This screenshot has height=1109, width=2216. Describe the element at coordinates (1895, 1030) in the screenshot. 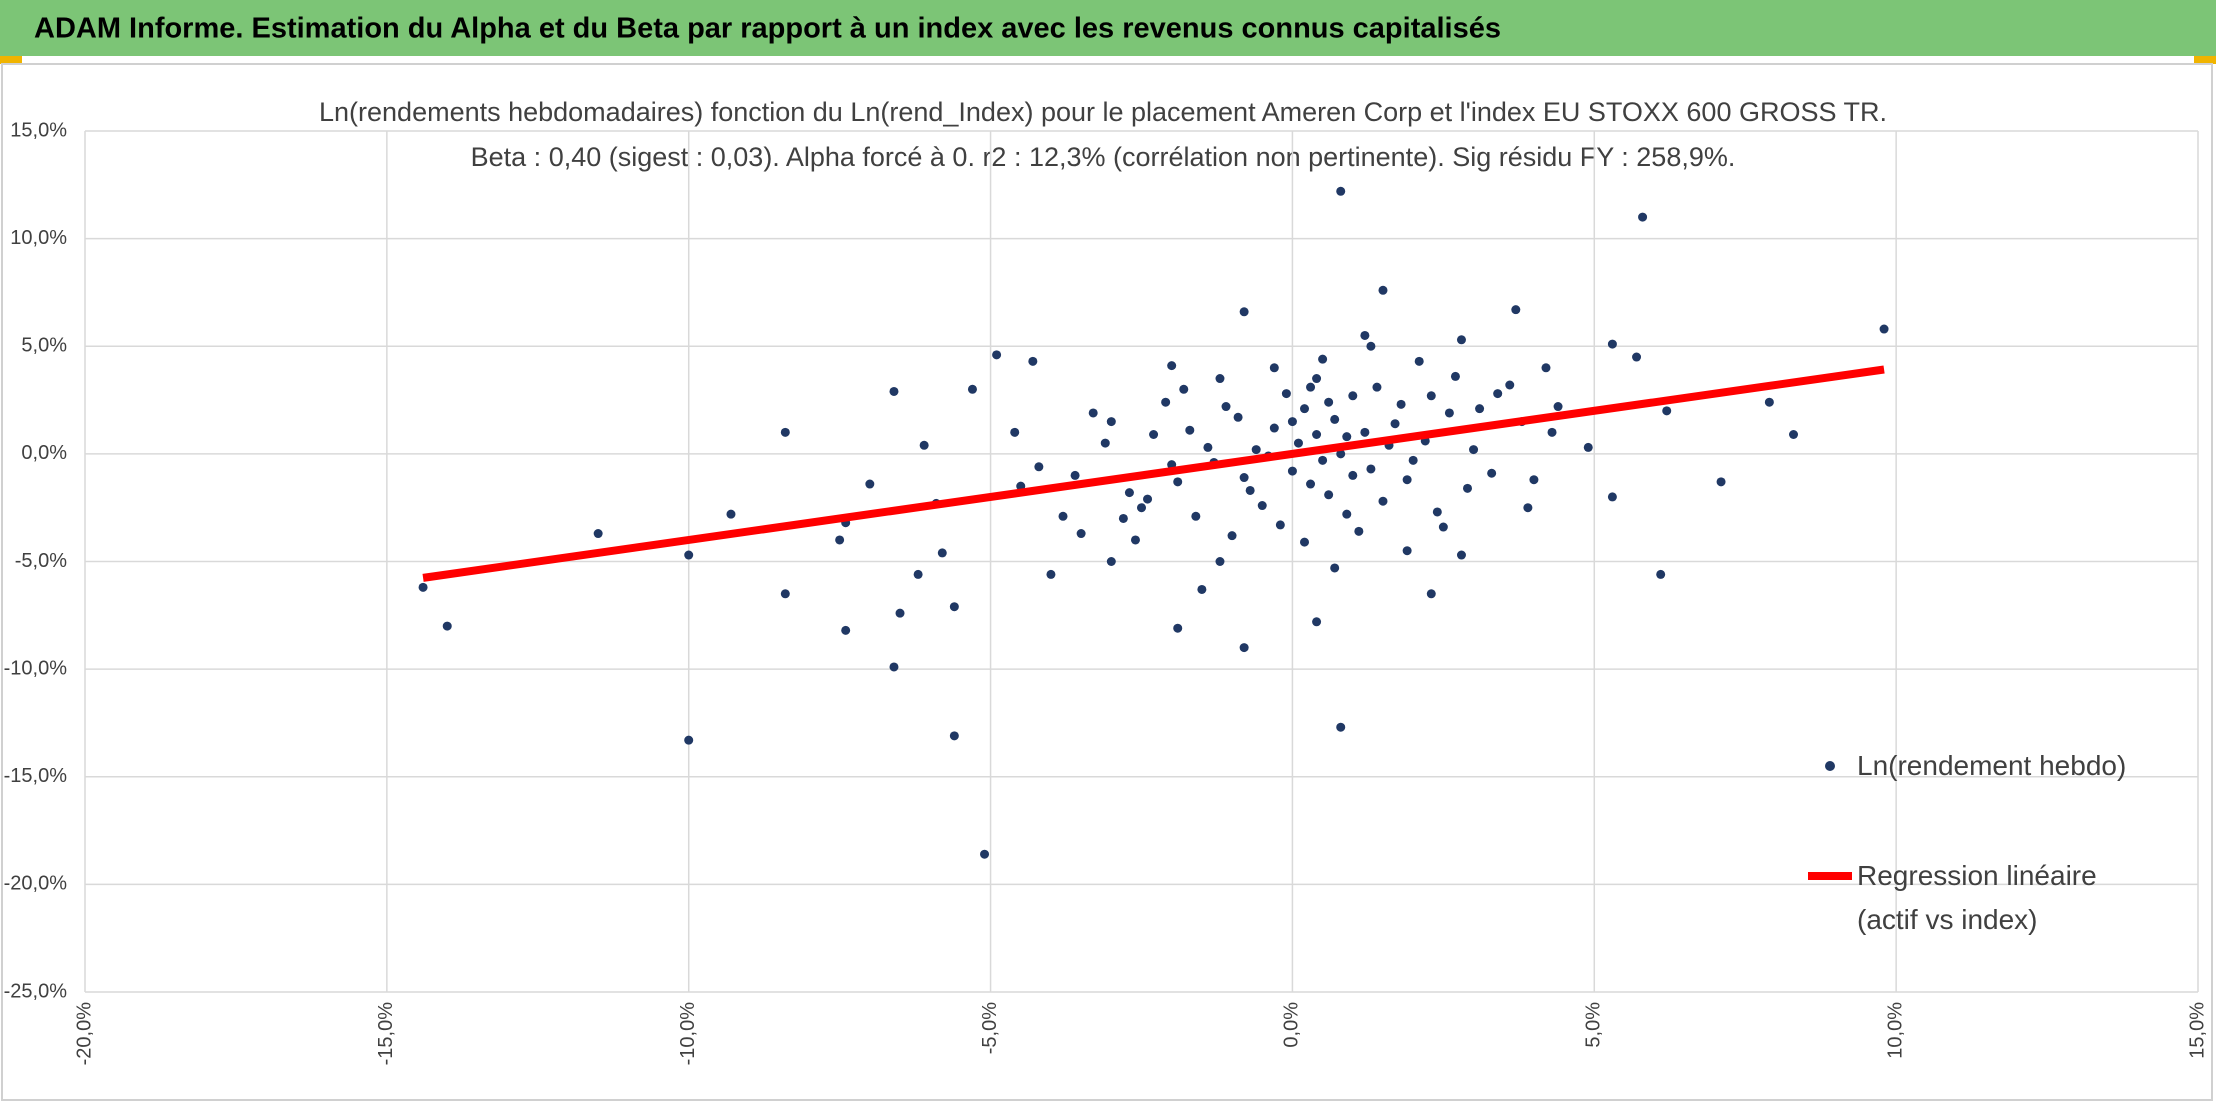

I see `x-tick-label: 10,0%` at that location.